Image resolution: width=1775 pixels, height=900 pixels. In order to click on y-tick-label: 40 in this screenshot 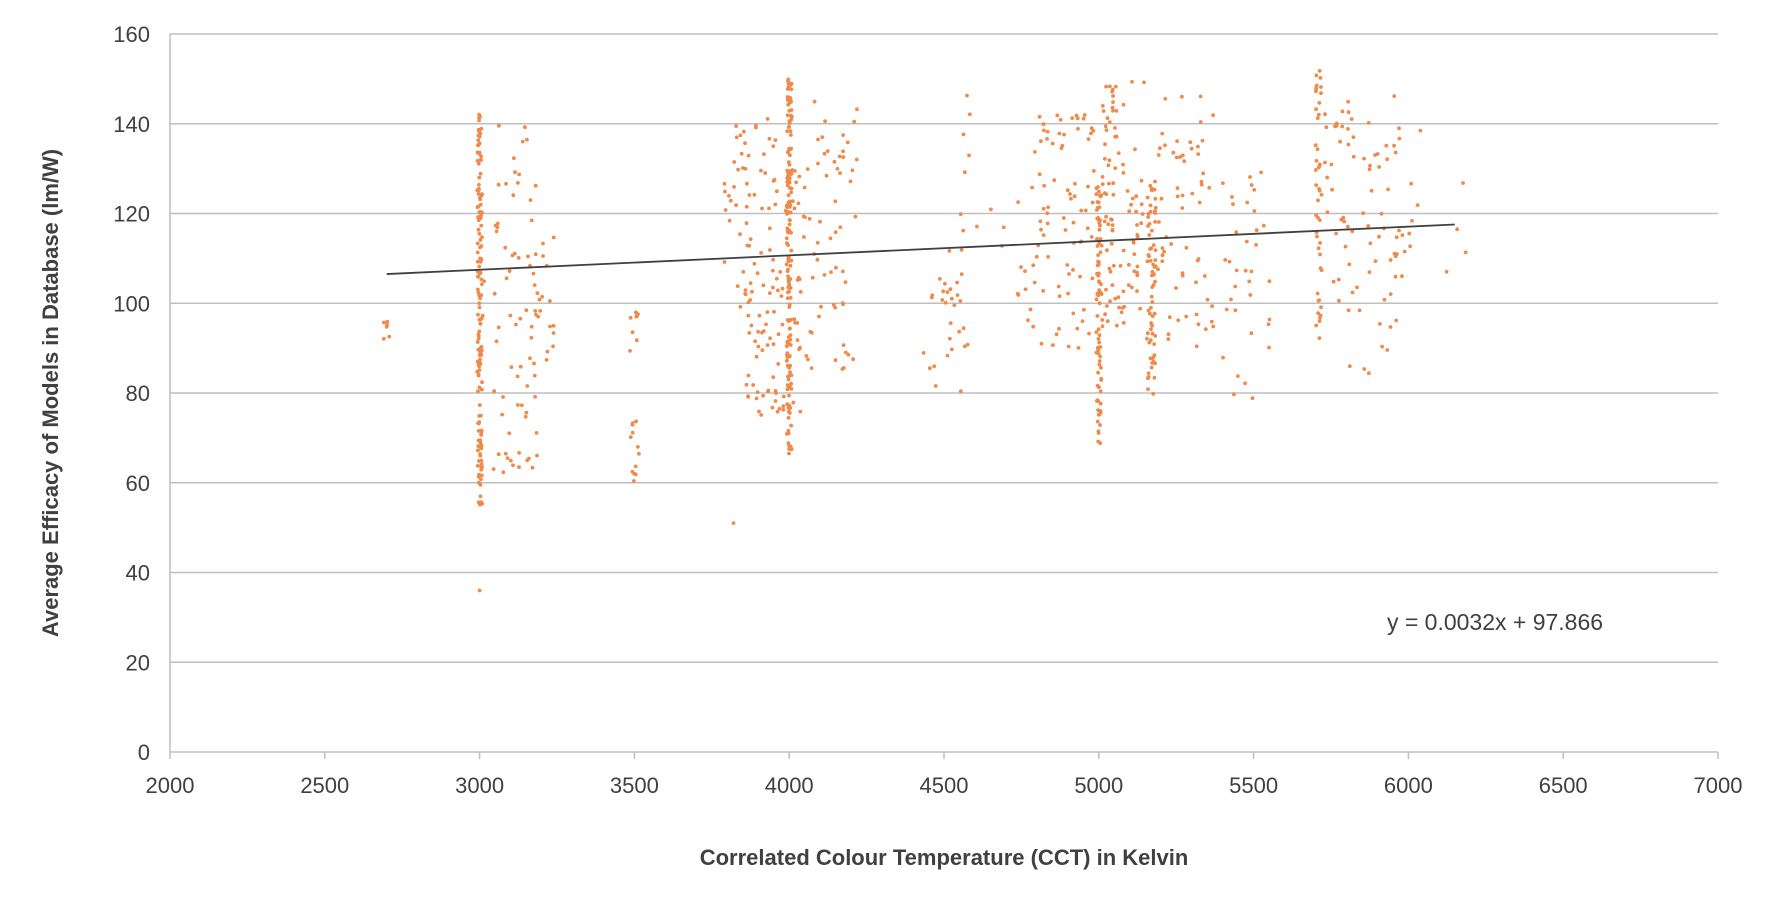, I will do `click(138, 573)`.